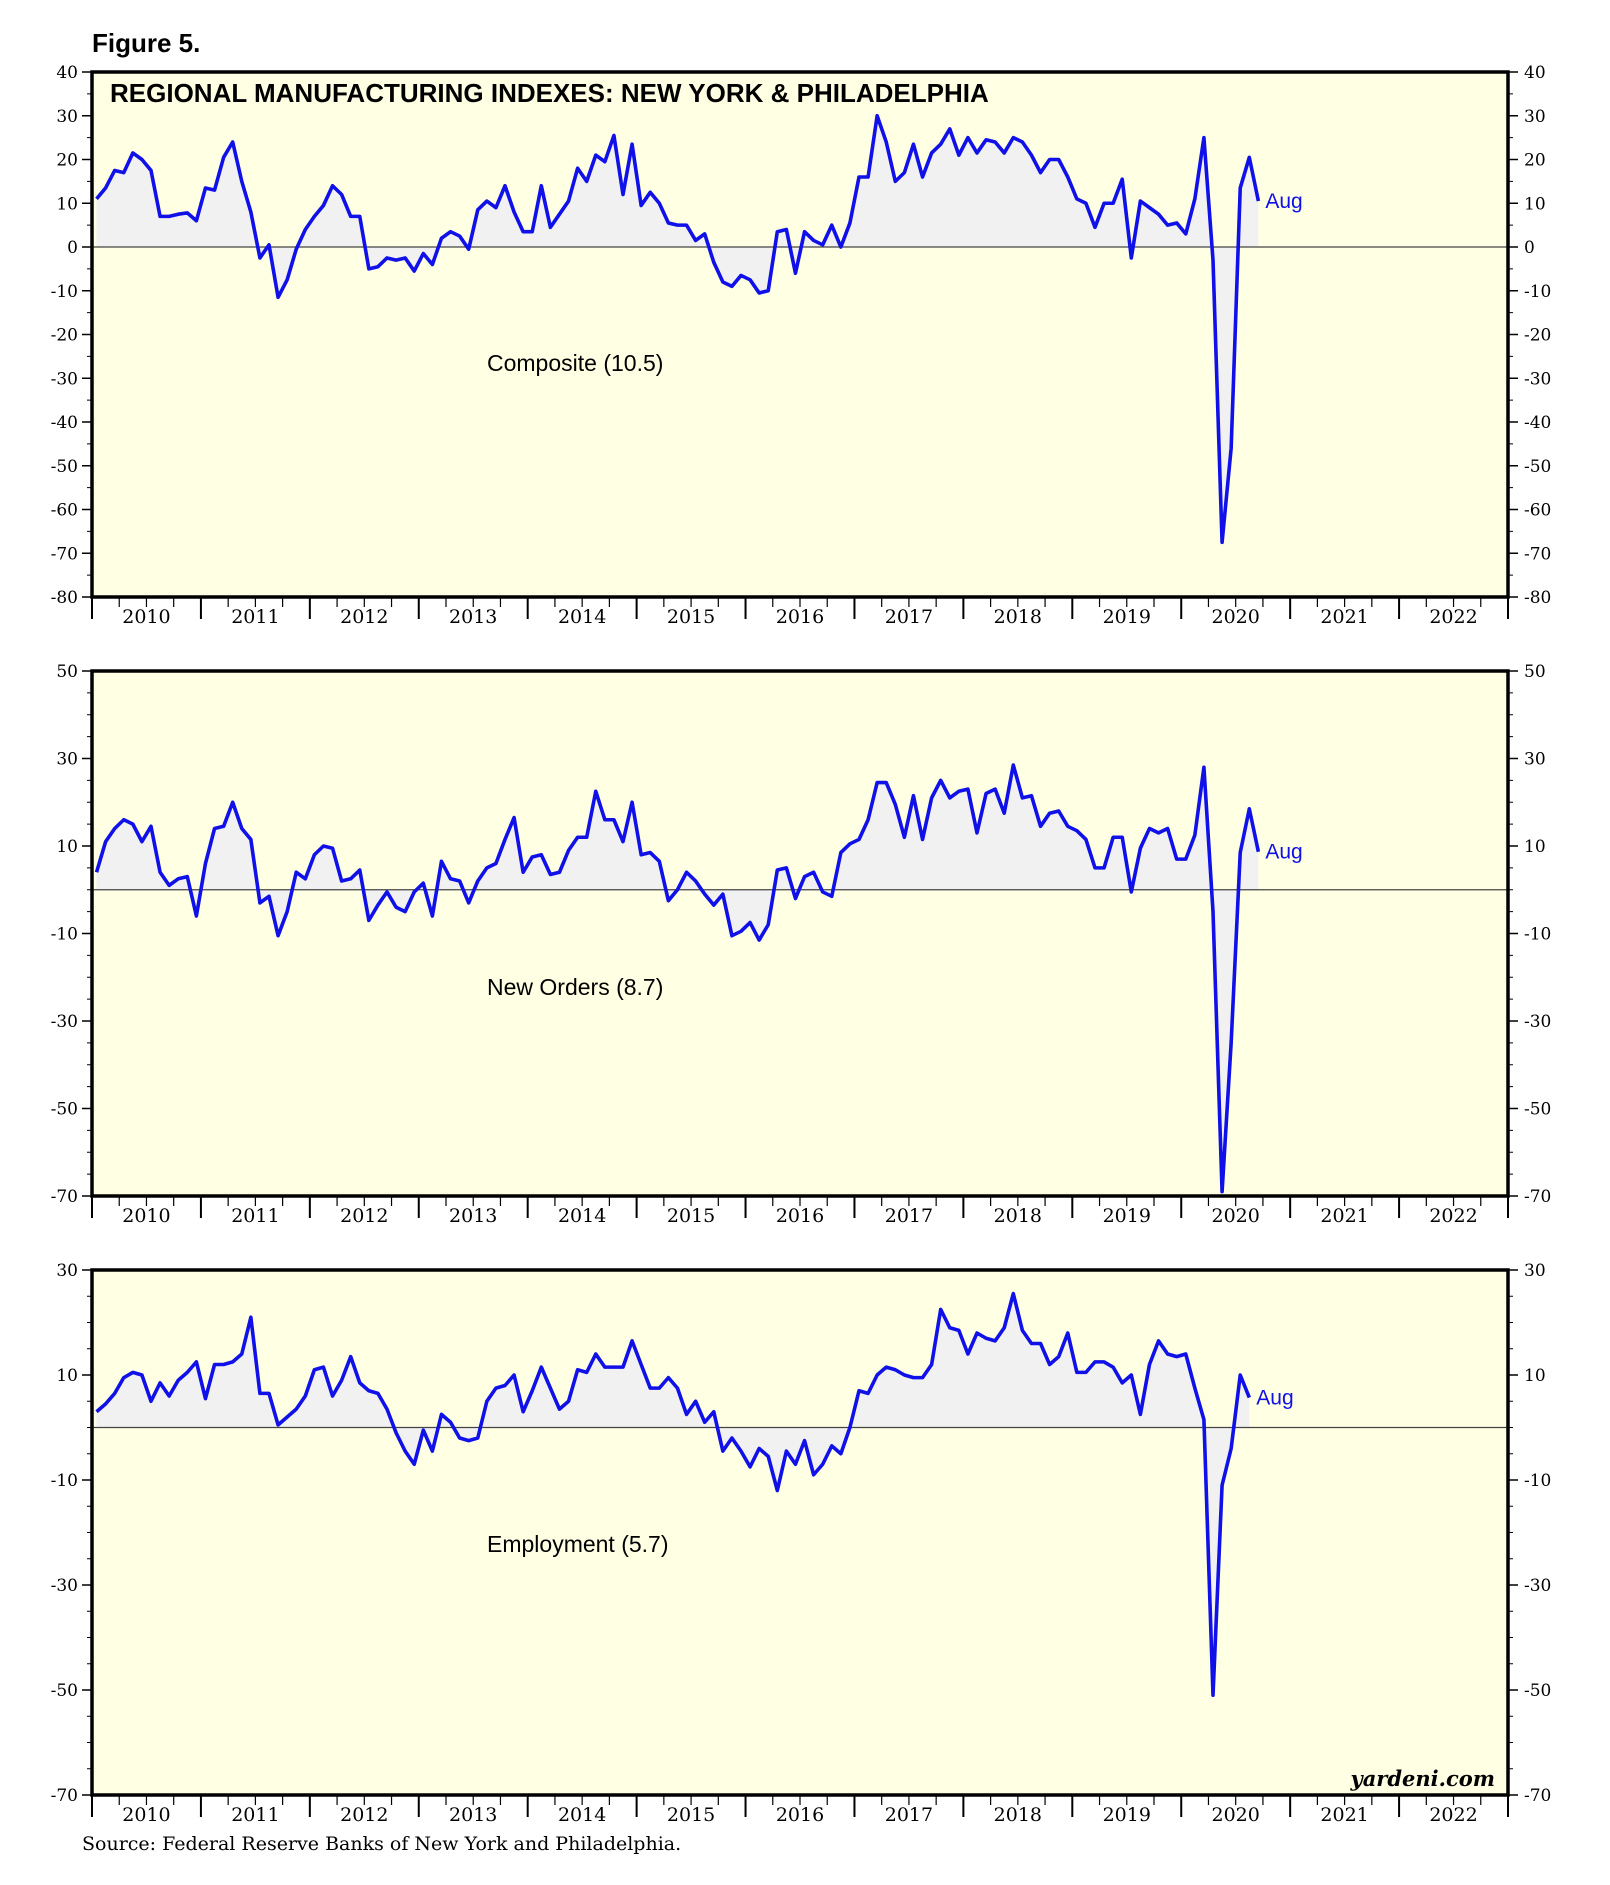  I want to click on y-tick-label-right: -80, so click(1537, 598).